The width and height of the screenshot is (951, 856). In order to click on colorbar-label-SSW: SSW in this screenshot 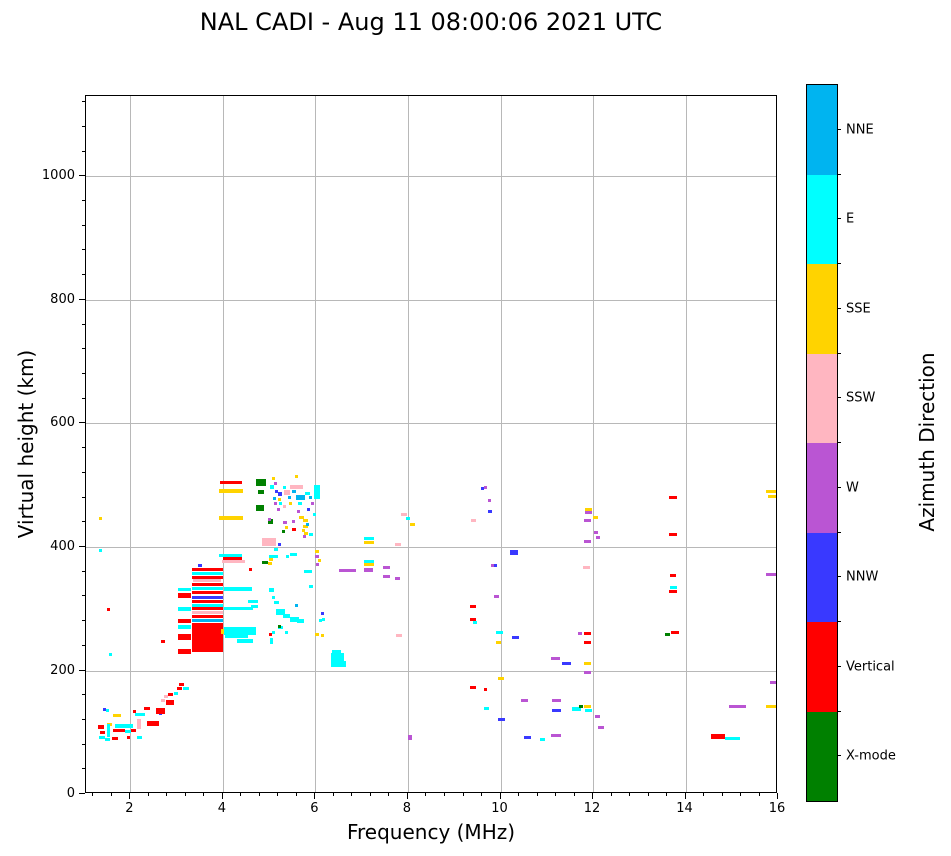, I will do `click(861, 398)`.